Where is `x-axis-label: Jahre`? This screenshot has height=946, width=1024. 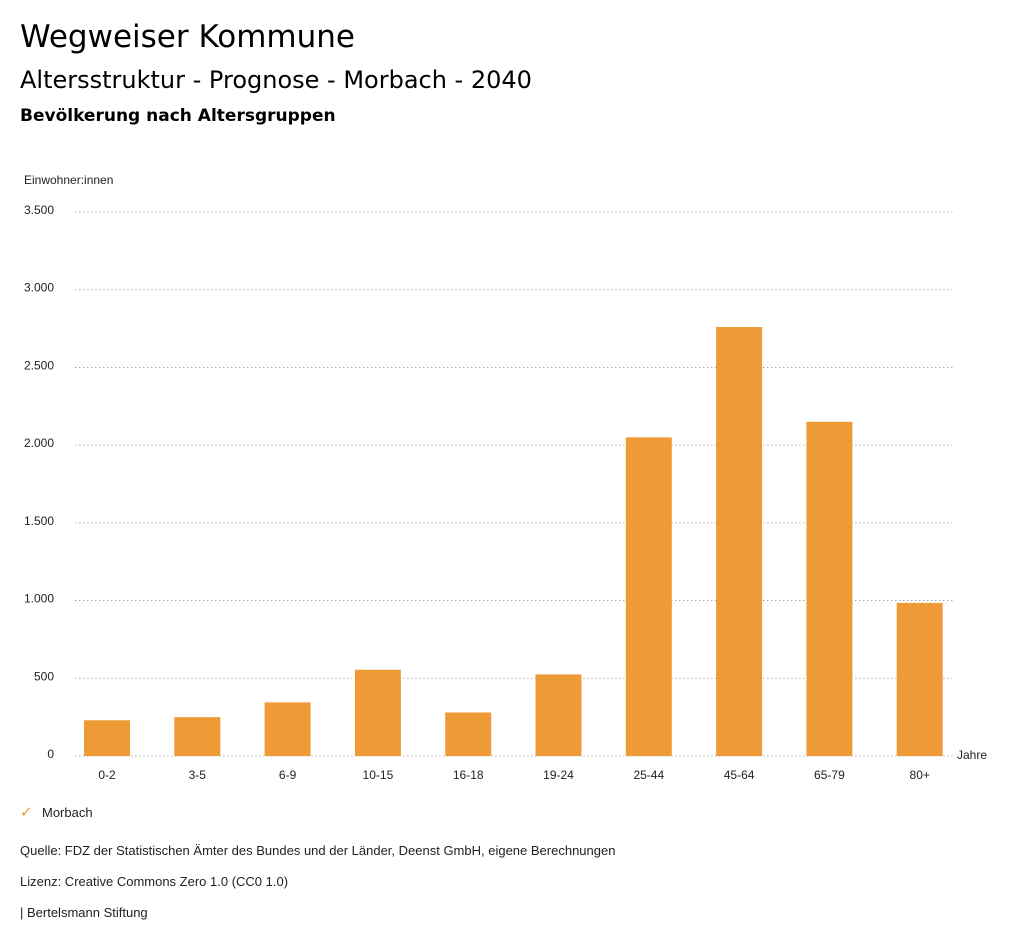
x-axis-label: Jahre is located at coordinates (972, 755).